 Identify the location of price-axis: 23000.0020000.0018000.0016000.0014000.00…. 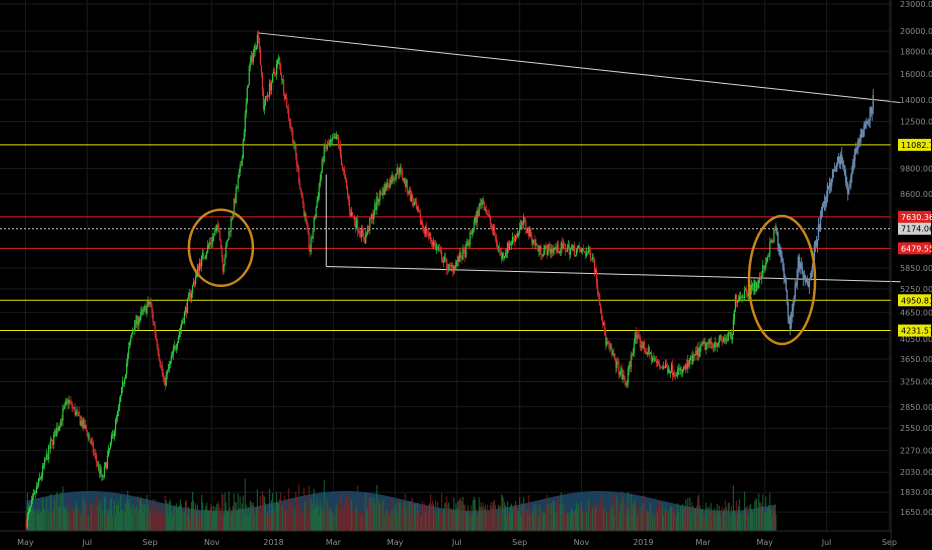
(916, 258).